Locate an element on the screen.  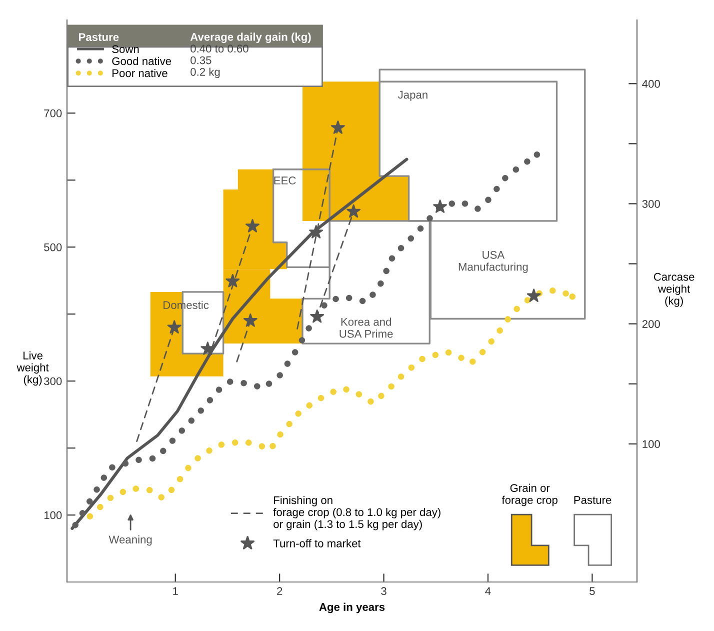
x-axis-title: Age in years is located at coordinates (352, 608).